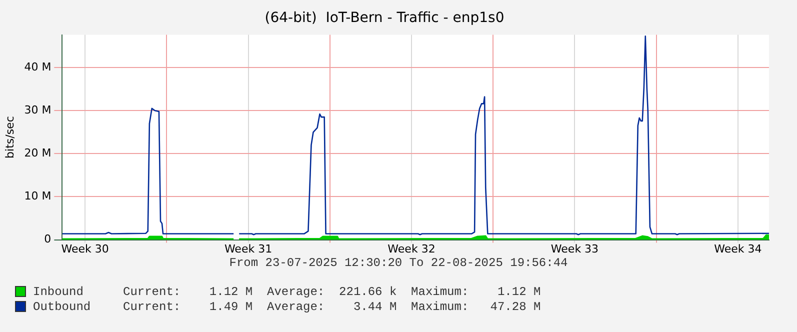 Image resolution: width=797 pixels, height=332 pixels. I want to click on y-tick-label: 20 M, so click(38, 153).